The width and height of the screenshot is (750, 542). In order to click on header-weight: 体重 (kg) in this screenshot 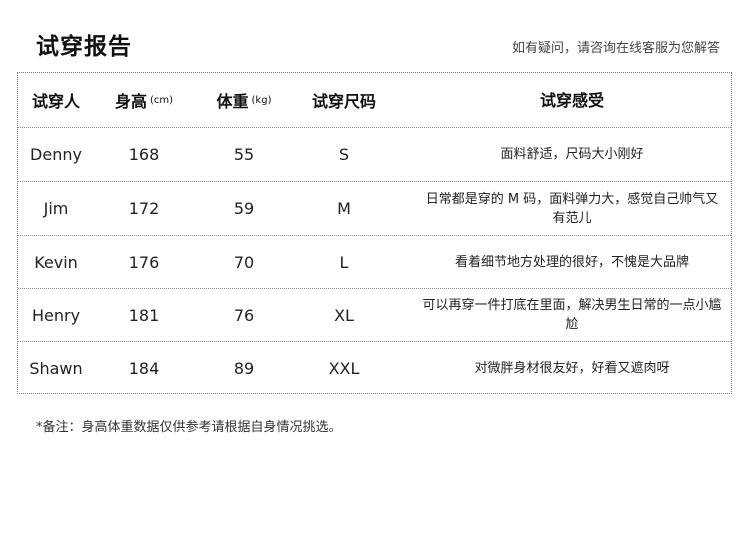, I will do `click(244, 100)`.